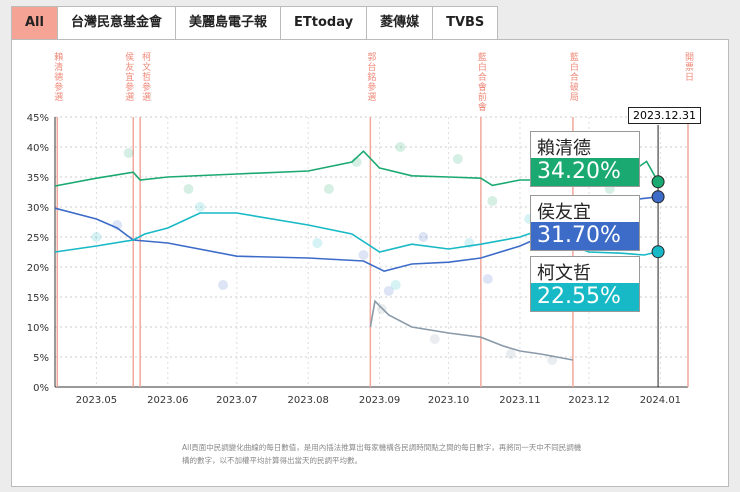  I want to click on x-tick-label: 2023.11, so click(519, 400).